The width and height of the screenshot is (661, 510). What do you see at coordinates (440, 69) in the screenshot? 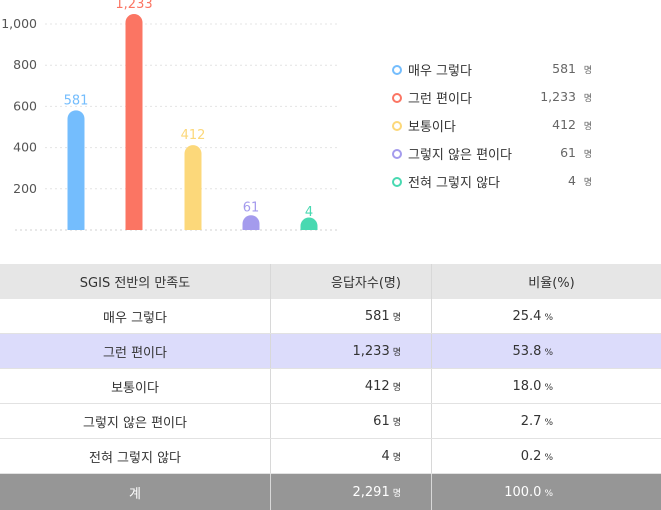
I see `legend-label: 매우 그렇다` at bounding box center [440, 69].